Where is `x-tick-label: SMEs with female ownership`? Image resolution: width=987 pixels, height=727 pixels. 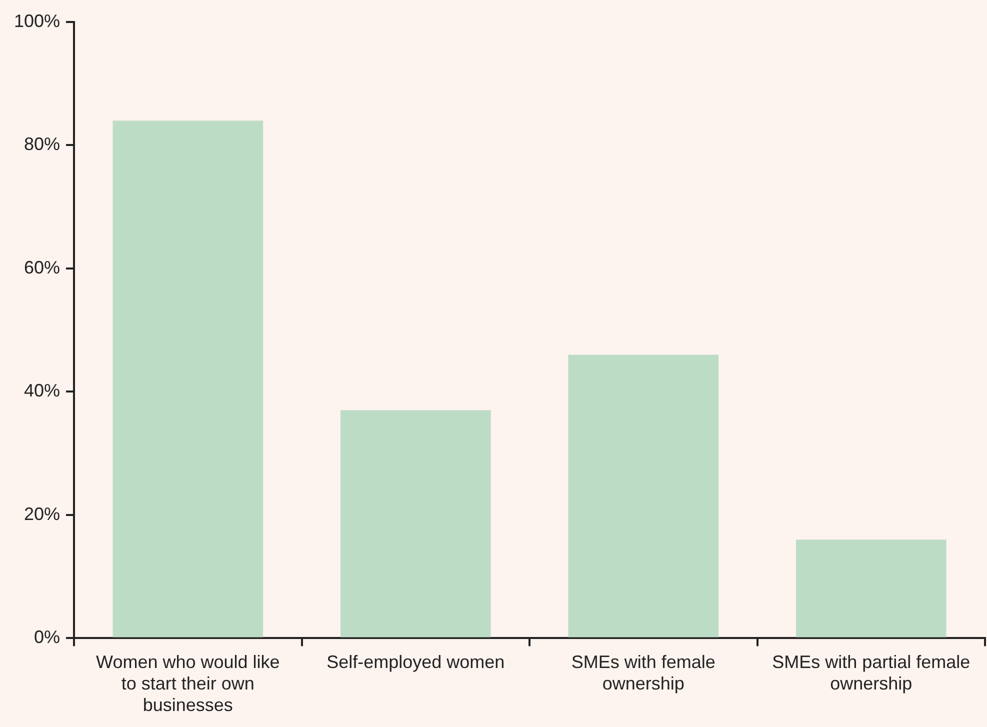 x-tick-label: SMEs with female ownership is located at coordinates (643, 673).